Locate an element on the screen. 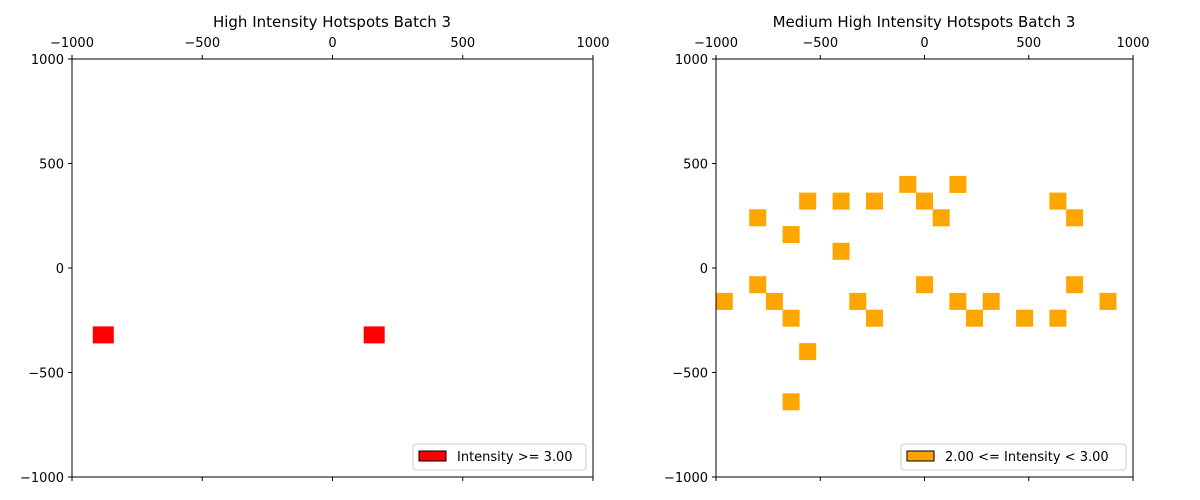 The height and width of the screenshot is (500, 1200). legend-label: Intensity >= 3.00 is located at coordinates (515, 457).